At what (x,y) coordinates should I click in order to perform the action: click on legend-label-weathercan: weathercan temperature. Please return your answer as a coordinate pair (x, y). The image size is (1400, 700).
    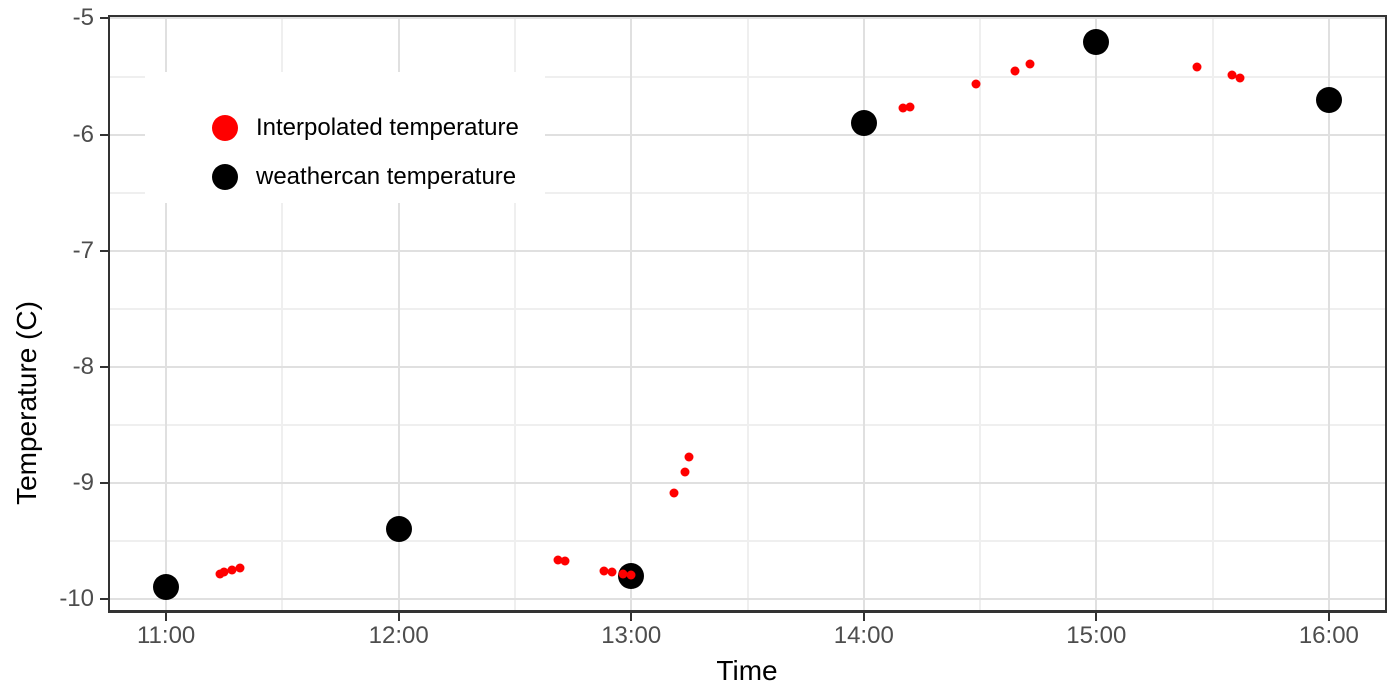
    Looking at the image, I should click on (386, 176).